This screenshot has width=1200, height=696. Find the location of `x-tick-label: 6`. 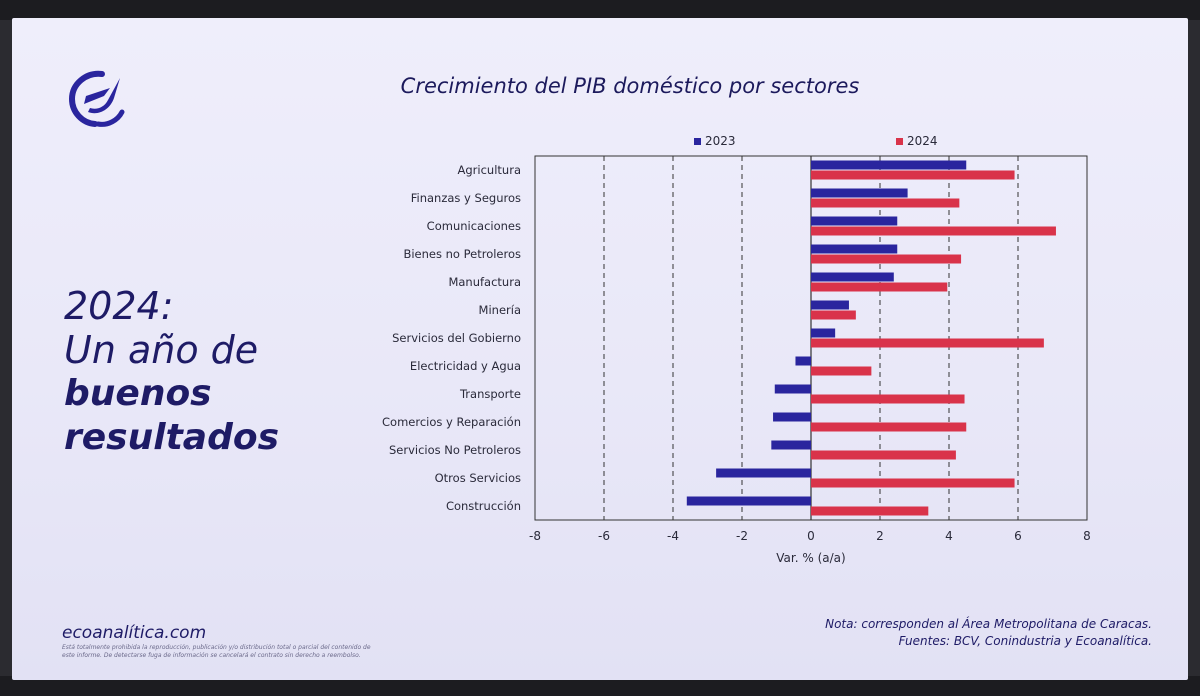

x-tick-label: 6 is located at coordinates (1018, 536).